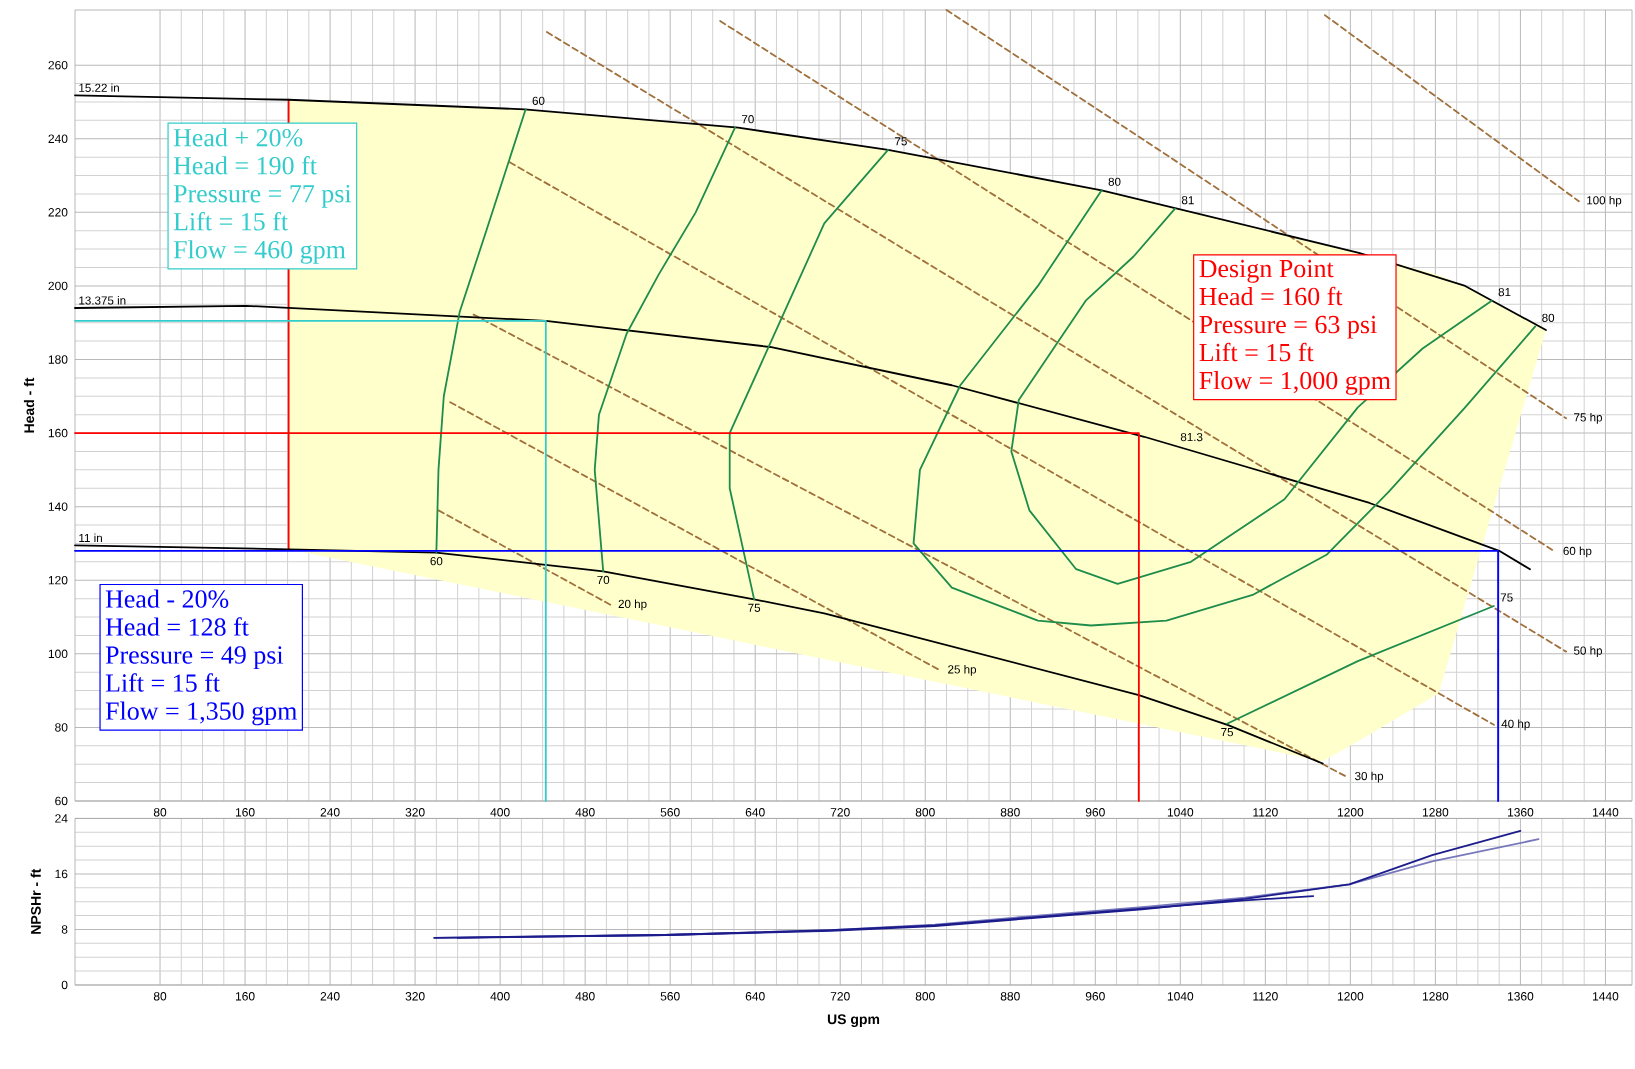 The width and height of the screenshot is (1635, 1069). Describe the element at coordinates (1577, 552) in the screenshot. I see `series-label: 60 hp` at that location.